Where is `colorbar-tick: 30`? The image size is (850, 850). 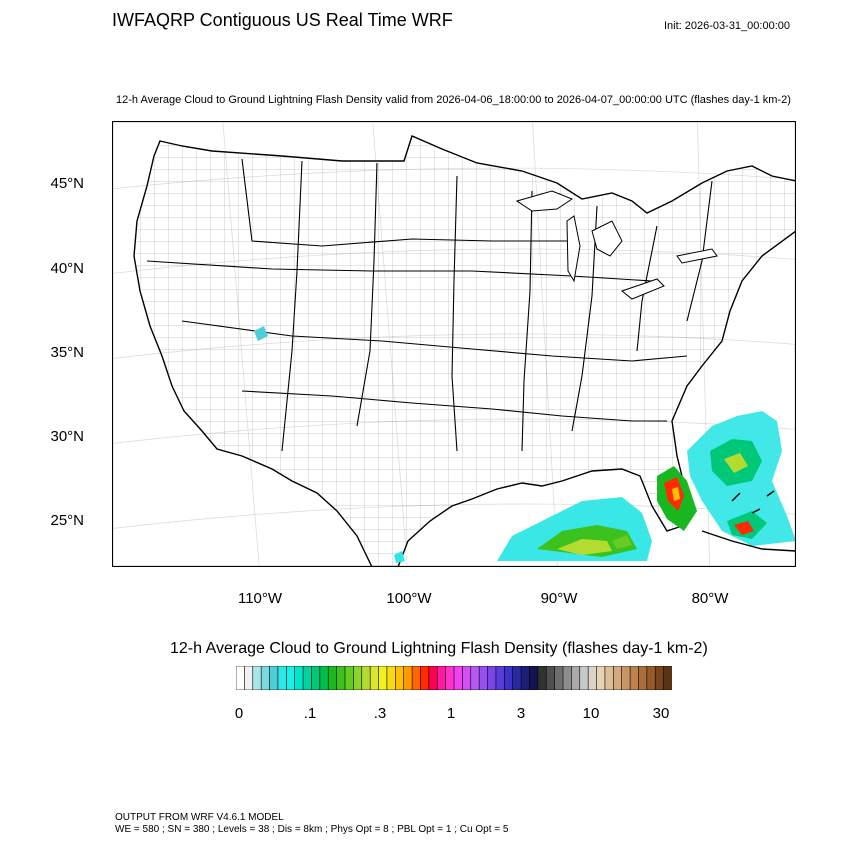
colorbar-tick: 30 is located at coordinates (661, 713).